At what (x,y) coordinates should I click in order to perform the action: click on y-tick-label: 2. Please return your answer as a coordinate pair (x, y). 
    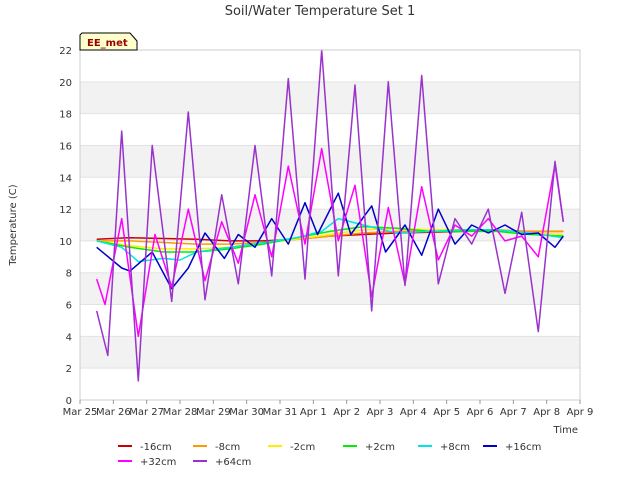
    Looking at the image, I should click on (69, 369).